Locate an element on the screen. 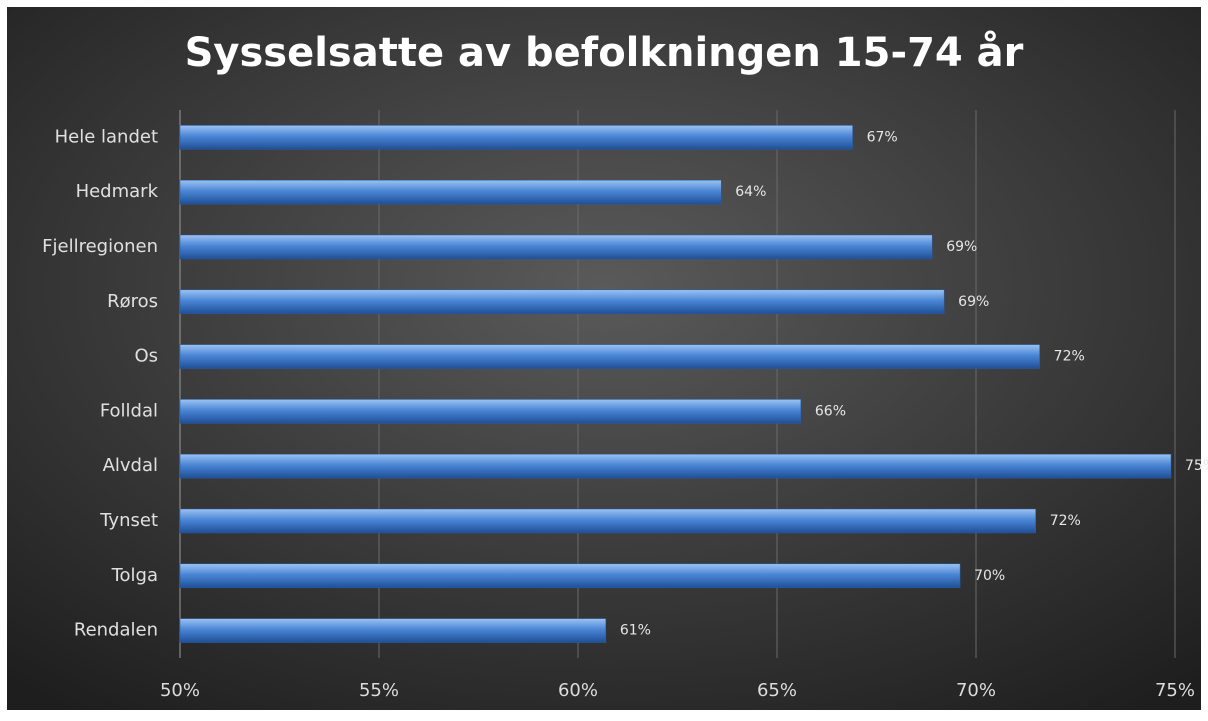 This screenshot has width=1208, height=721. y-tick-label: Os is located at coordinates (146, 356).